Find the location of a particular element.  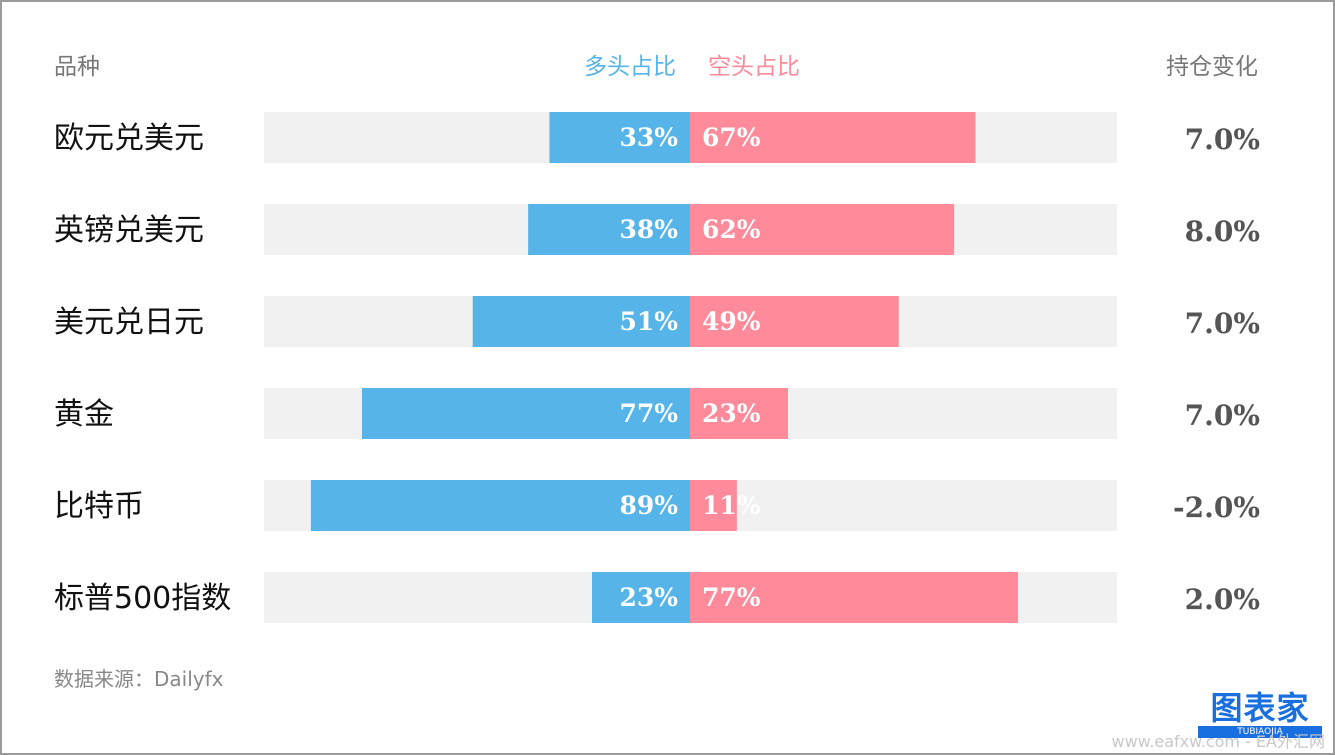

category-label: 美元兑日元 is located at coordinates (129, 322).